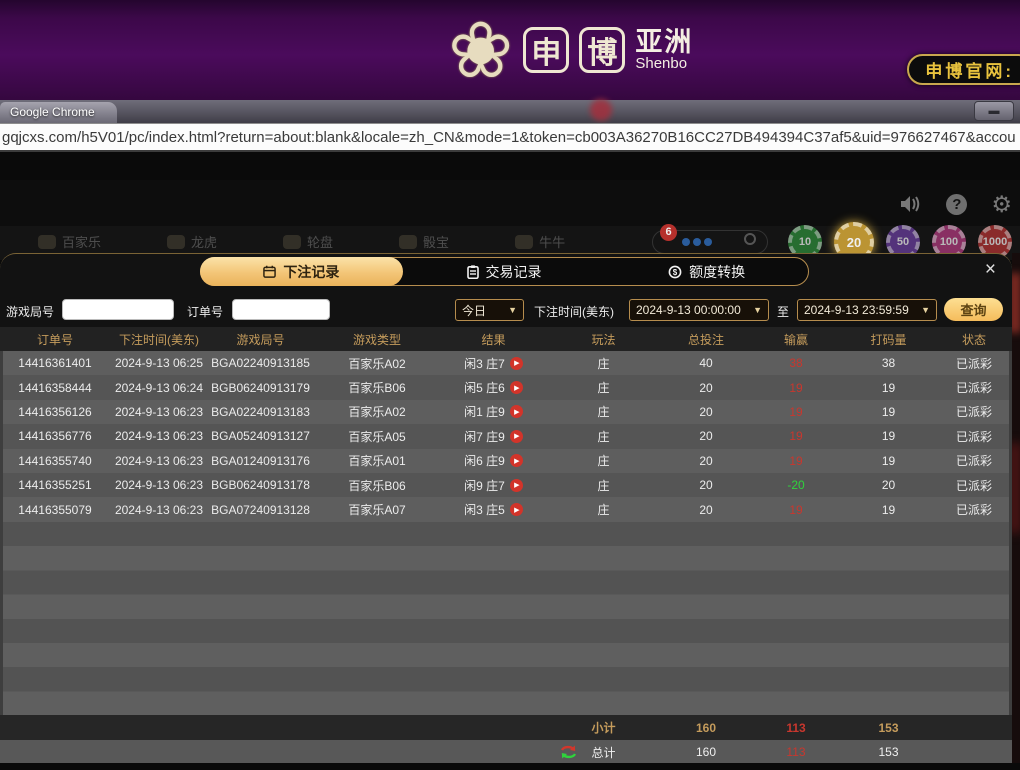 This screenshot has width=1020, height=770. Describe the element at coordinates (990, 269) in the screenshot. I see `close-icon: ×` at that location.